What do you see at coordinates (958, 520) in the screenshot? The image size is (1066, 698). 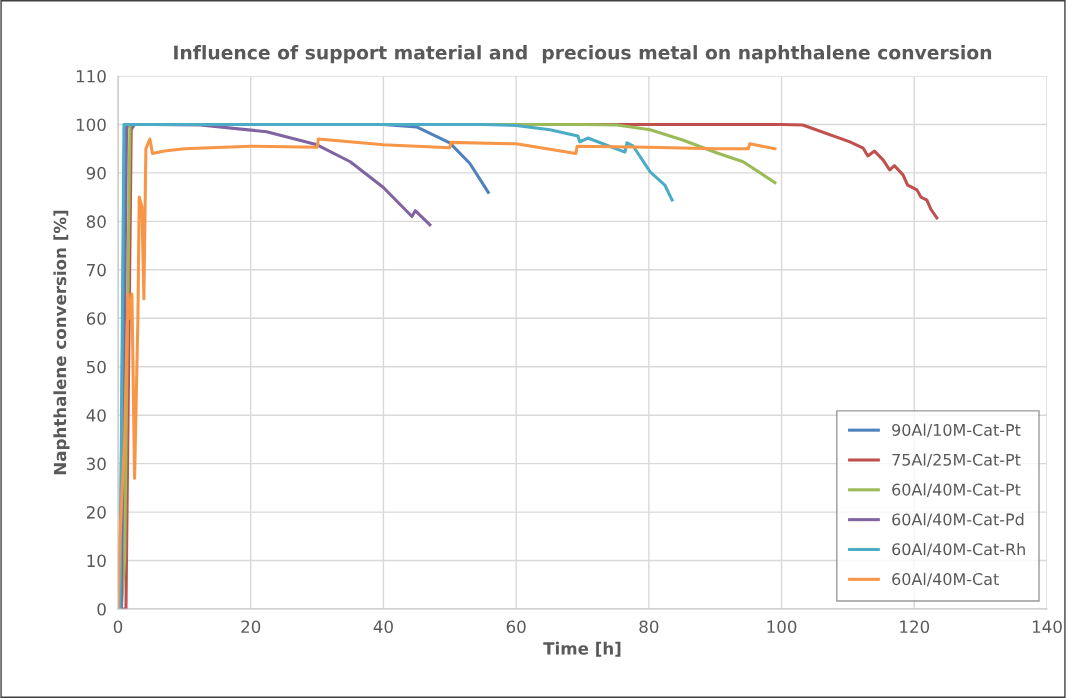 I see `legend-label: 60Al/40M-Cat-Pd` at bounding box center [958, 520].